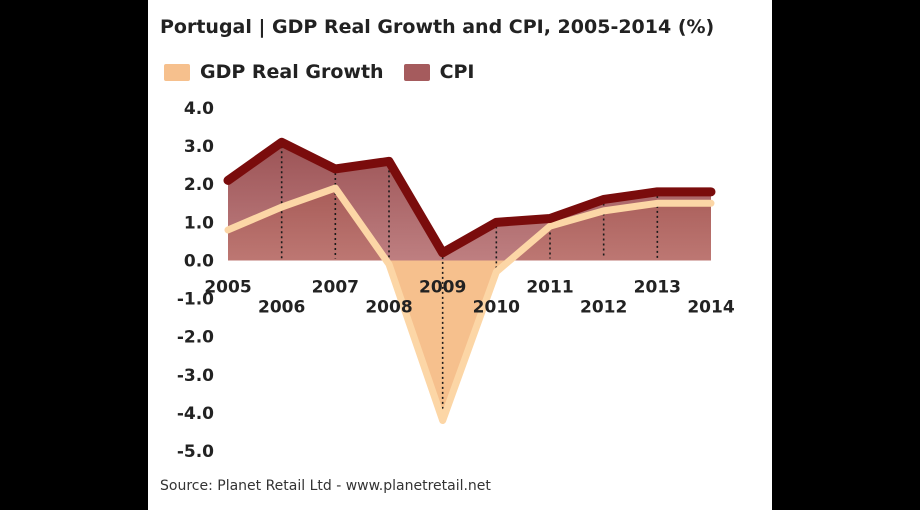  I want to click on legend-swatch-gdp, so click(177, 72).